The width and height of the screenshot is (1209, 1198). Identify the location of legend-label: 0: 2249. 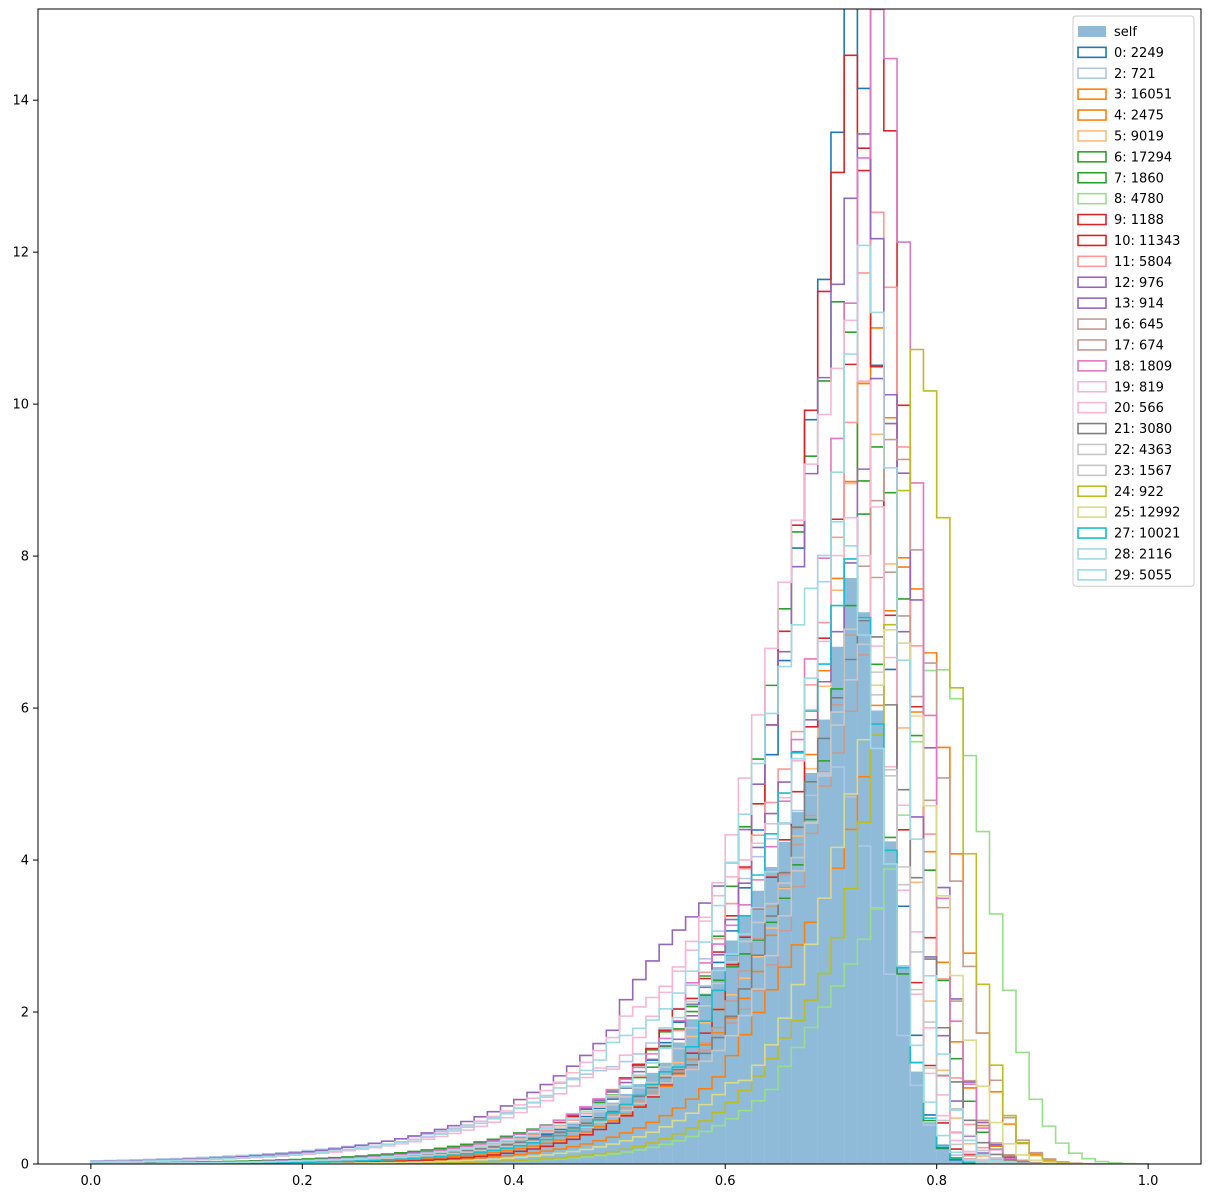
(1139, 53).